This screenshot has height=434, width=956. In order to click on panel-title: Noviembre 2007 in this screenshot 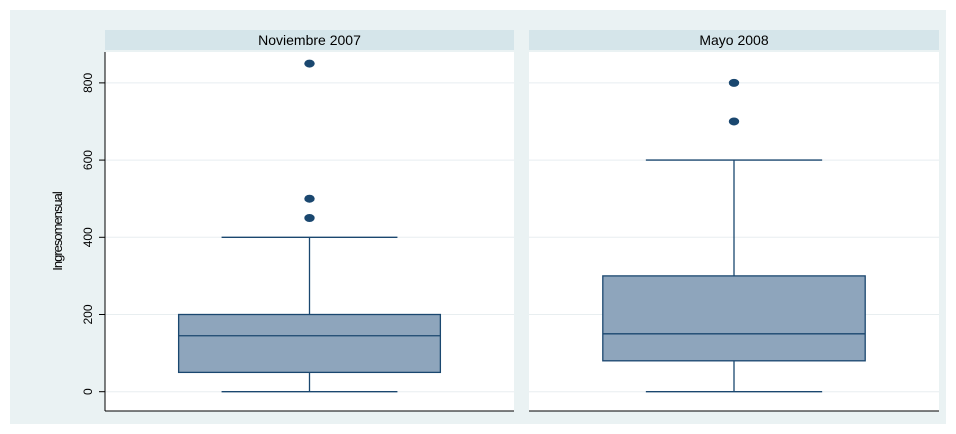, I will do `click(309, 40)`.